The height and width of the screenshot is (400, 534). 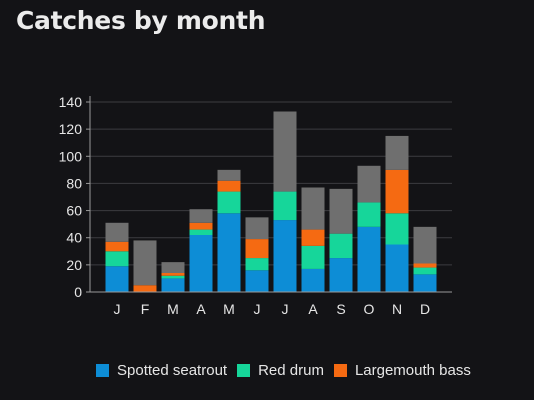 What do you see at coordinates (412, 370) in the screenshot?
I see `legend-label: Largemouth bass` at bounding box center [412, 370].